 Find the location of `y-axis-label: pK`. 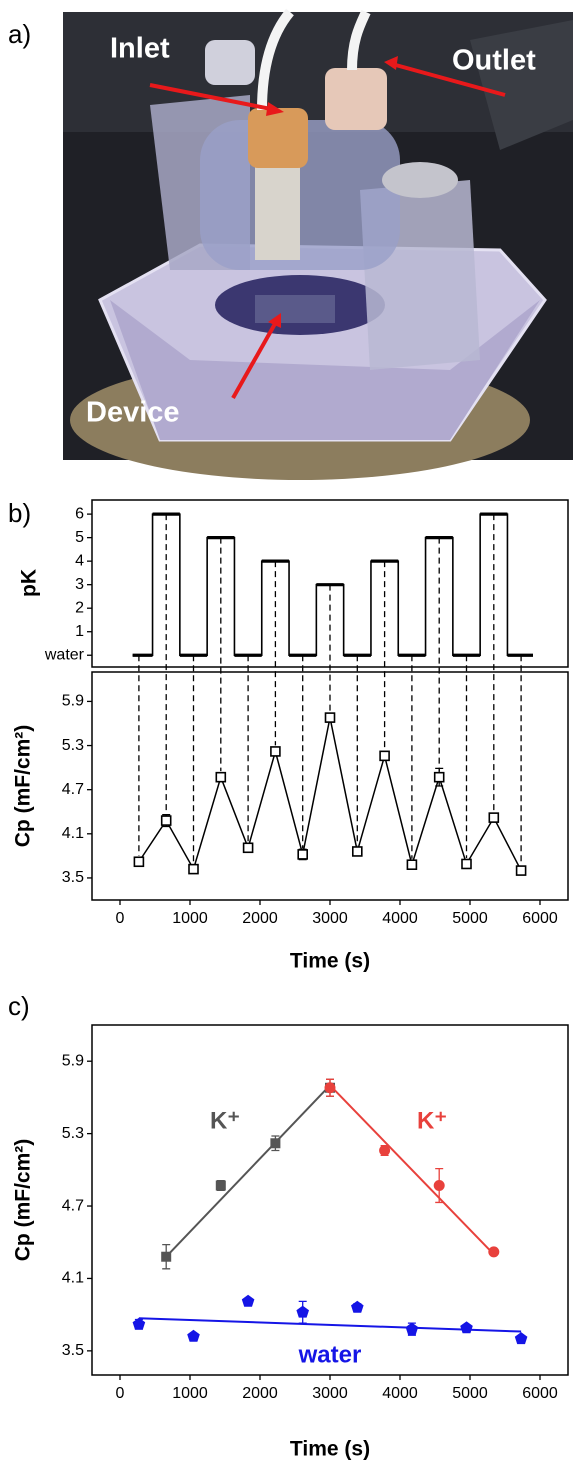

y-axis-label: pK is located at coordinates (29, 583).